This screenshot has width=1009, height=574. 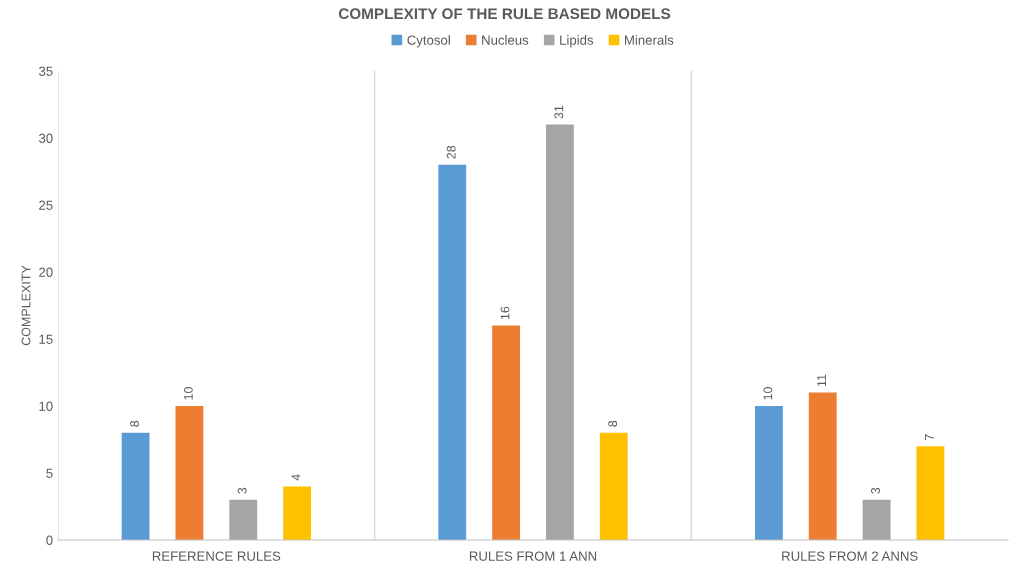 What do you see at coordinates (577, 41) in the screenshot?
I see `legend-label: Lipids` at bounding box center [577, 41].